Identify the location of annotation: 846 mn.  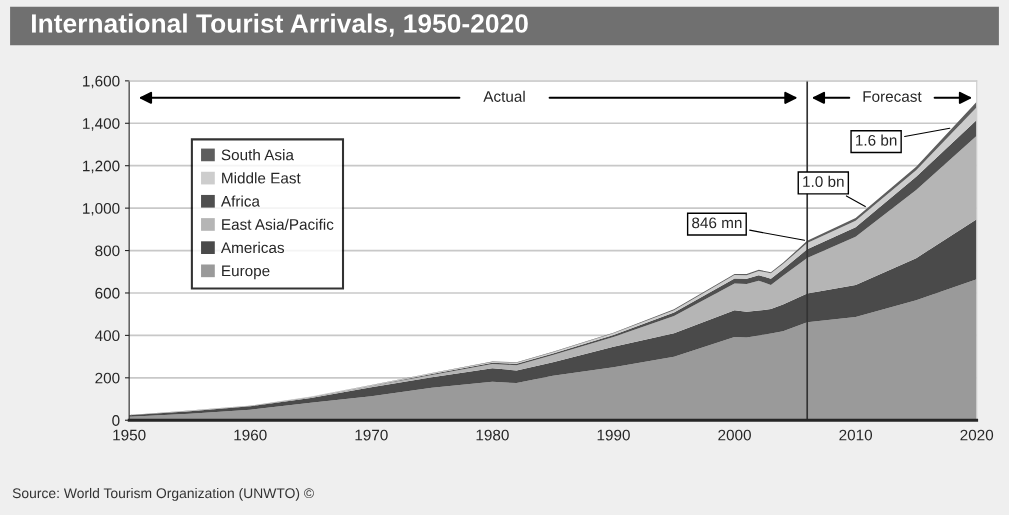
(717, 223).